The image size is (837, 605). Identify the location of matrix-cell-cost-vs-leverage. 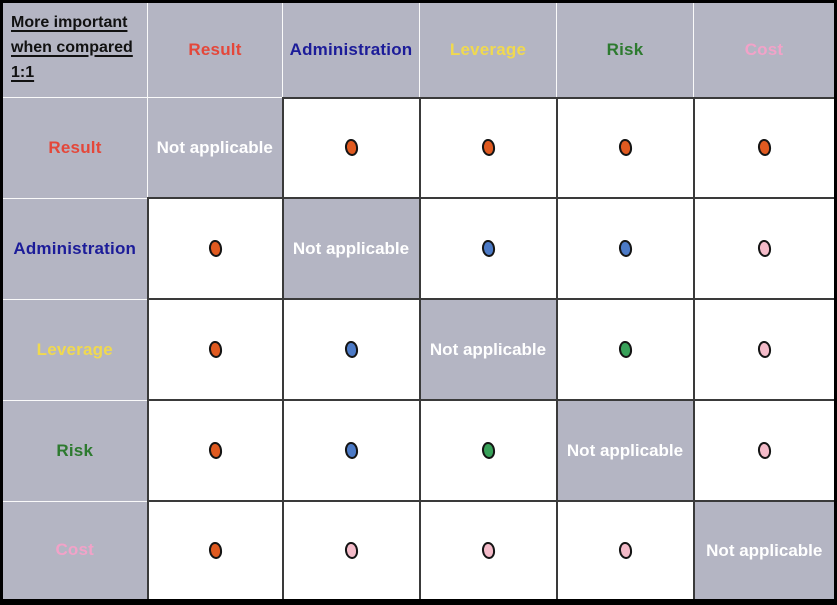
(488, 551).